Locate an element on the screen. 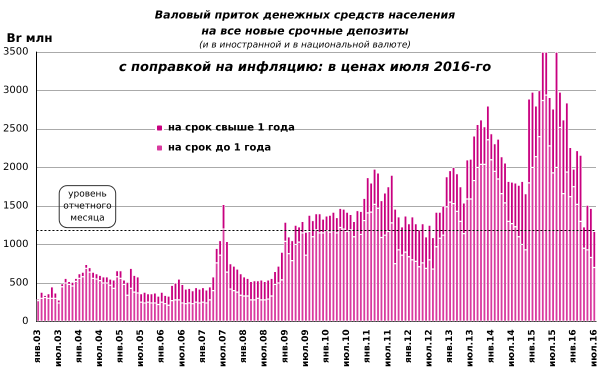 Image resolution: width=600 pixels, height=370 pixels. y-tick-label: 1500 is located at coordinates (15, 206).